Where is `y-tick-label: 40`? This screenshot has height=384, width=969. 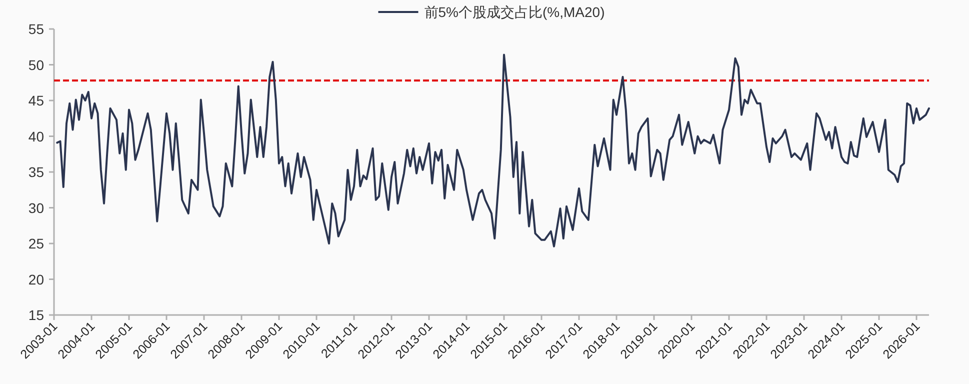 y-tick-label: 40 is located at coordinates (36, 136).